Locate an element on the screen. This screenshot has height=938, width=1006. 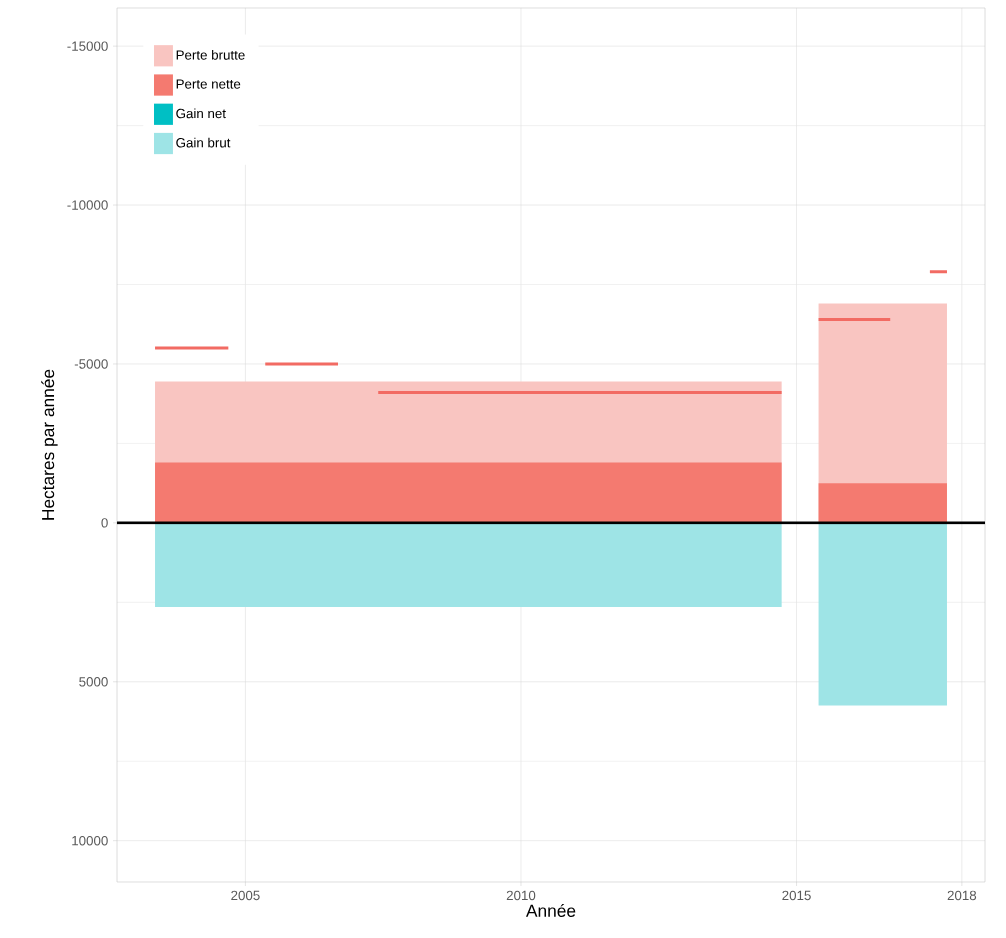
y-tick-label: -15000 is located at coordinates (87, 46).